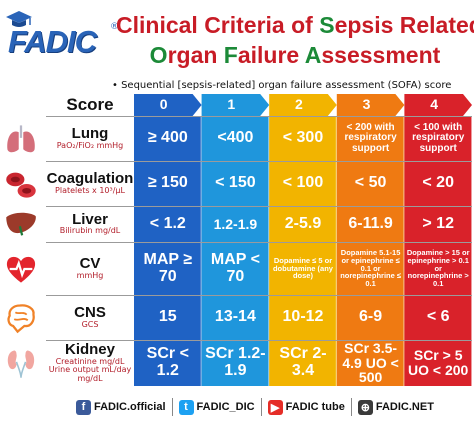 The width and height of the screenshot is (474, 427). I want to click on registered-mark: ®, so click(114, 27).